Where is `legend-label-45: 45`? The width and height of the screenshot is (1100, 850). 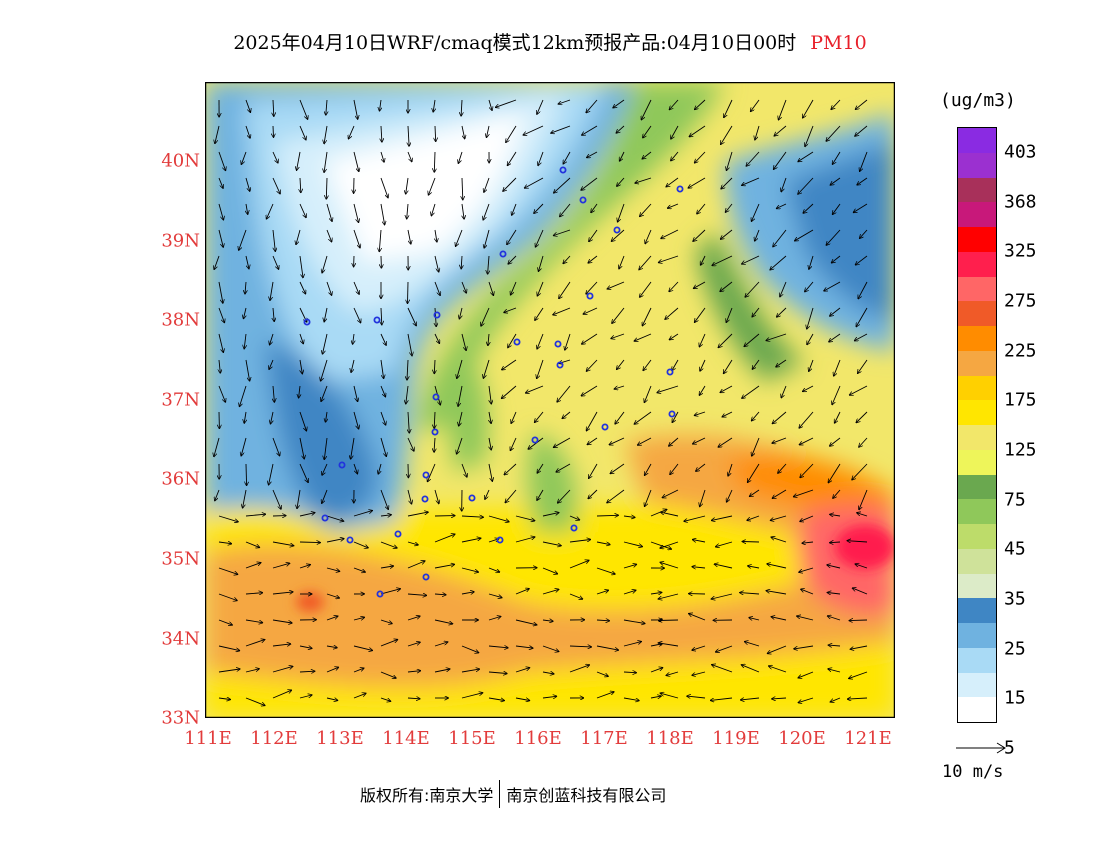
legend-label-45: 45 is located at coordinates (1015, 549).